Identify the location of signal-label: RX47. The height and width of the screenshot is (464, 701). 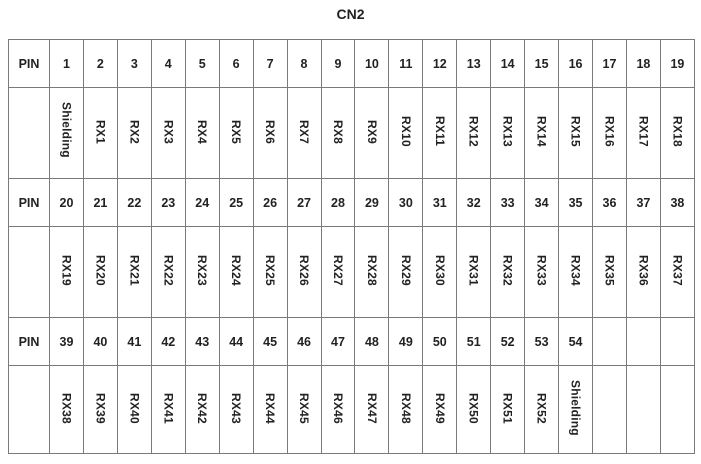
(371, 408).